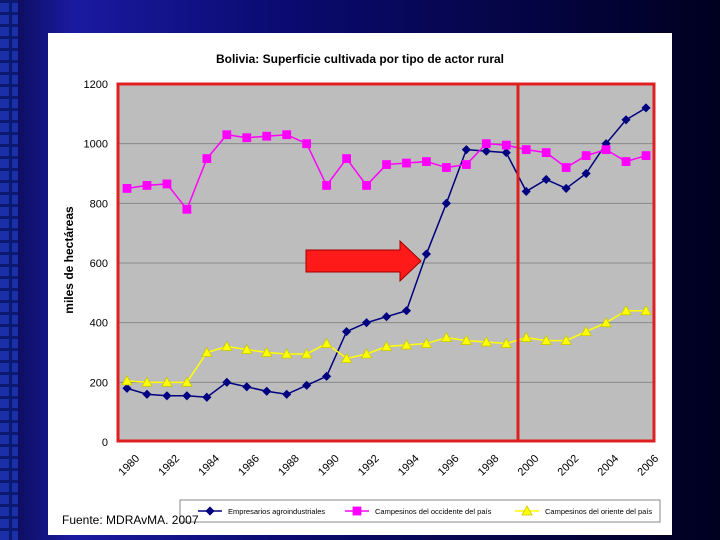  I want to click on y-tick-label: 600, so click(99, 264).